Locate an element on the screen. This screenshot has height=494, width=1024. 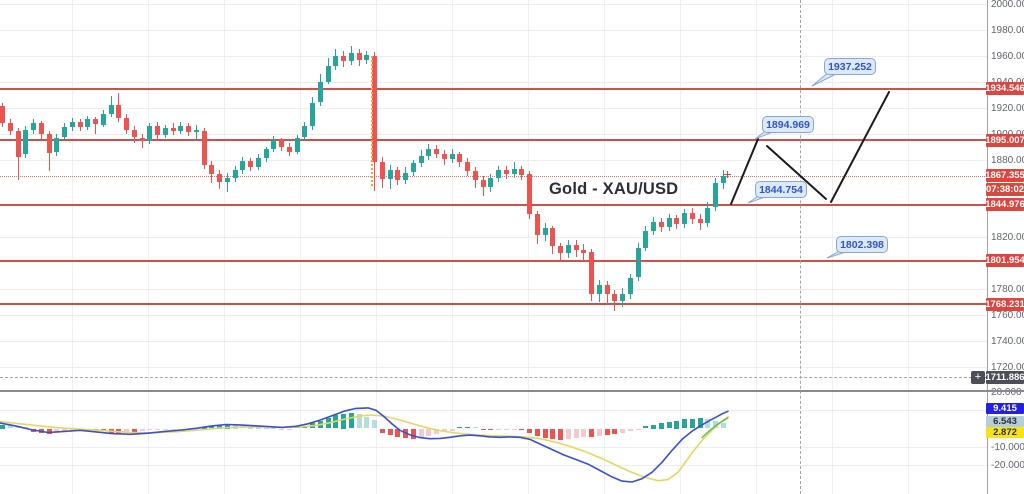
price-axis-tick: 1780.000 is located at coordinates (1007, 290).